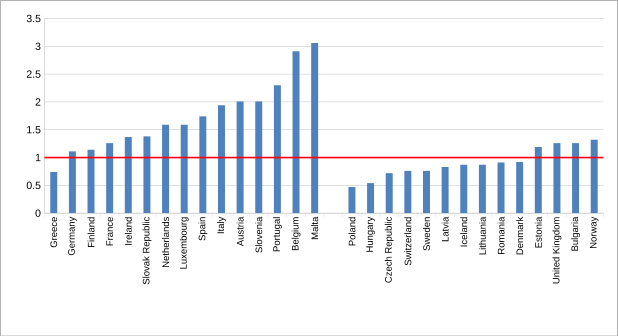 The height and width of the screenshot is (336, 618). I want to click on y-tick-label: 1.5, so click(33, 130).